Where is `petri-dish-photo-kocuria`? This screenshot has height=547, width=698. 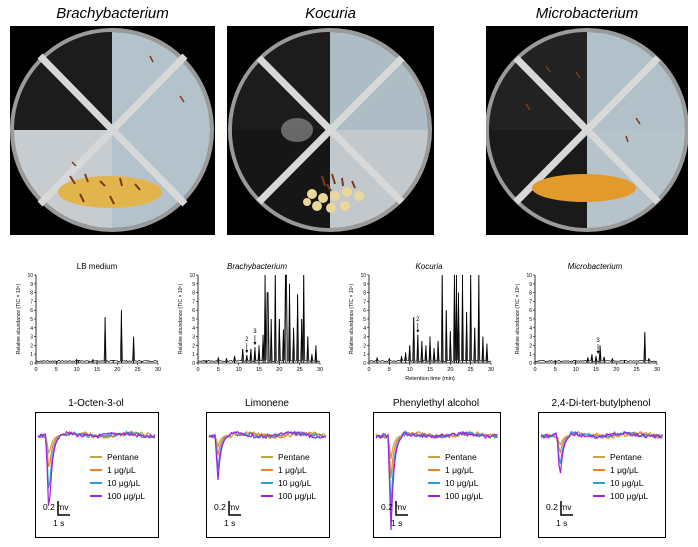
petri-dish-photo-kocuria is located at coordinates (330, 130).